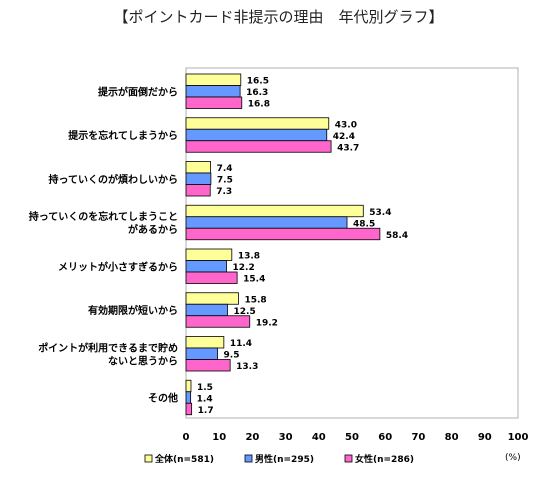  What do you see at coordinates (284, 459) in the screenshot?
I see `legend-label: 男性(n=295)` at bounding box center [284, 459].